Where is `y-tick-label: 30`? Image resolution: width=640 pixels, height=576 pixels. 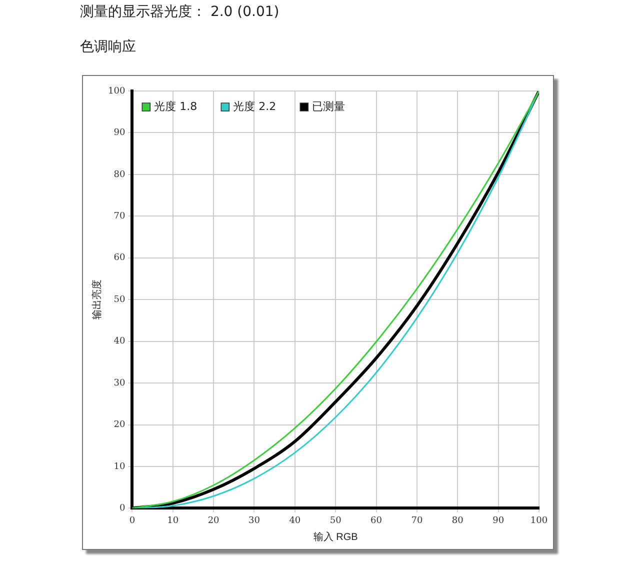
y-tick-label: 30 is located at coordinates (120, 383).